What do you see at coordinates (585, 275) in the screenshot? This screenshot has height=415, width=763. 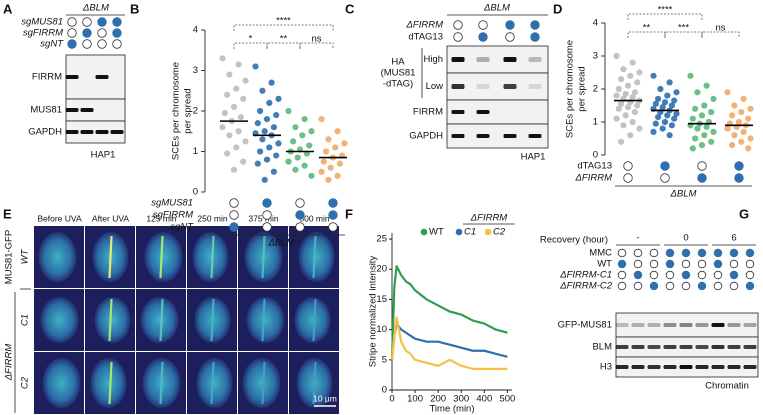 I see `row-label: ΔFIRRM-C1` at bounding box center [585, 275].